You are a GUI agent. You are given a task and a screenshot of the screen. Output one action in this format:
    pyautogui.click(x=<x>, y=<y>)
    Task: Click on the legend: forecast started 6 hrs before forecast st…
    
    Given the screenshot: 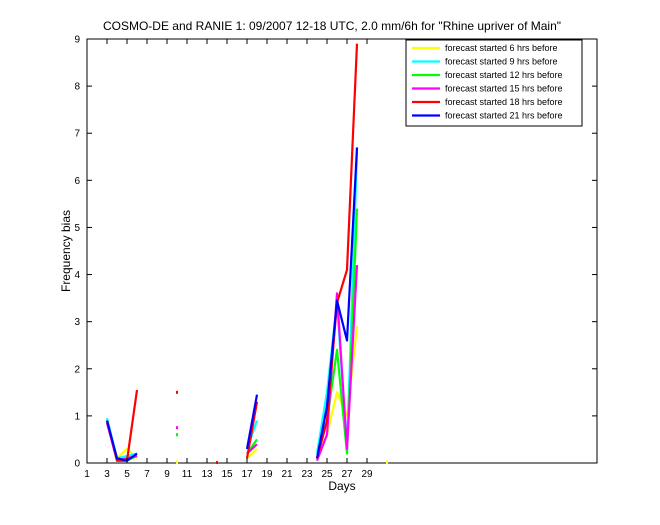 What is the action you would take?
    pyautogui.click(x=494, y=83)
    